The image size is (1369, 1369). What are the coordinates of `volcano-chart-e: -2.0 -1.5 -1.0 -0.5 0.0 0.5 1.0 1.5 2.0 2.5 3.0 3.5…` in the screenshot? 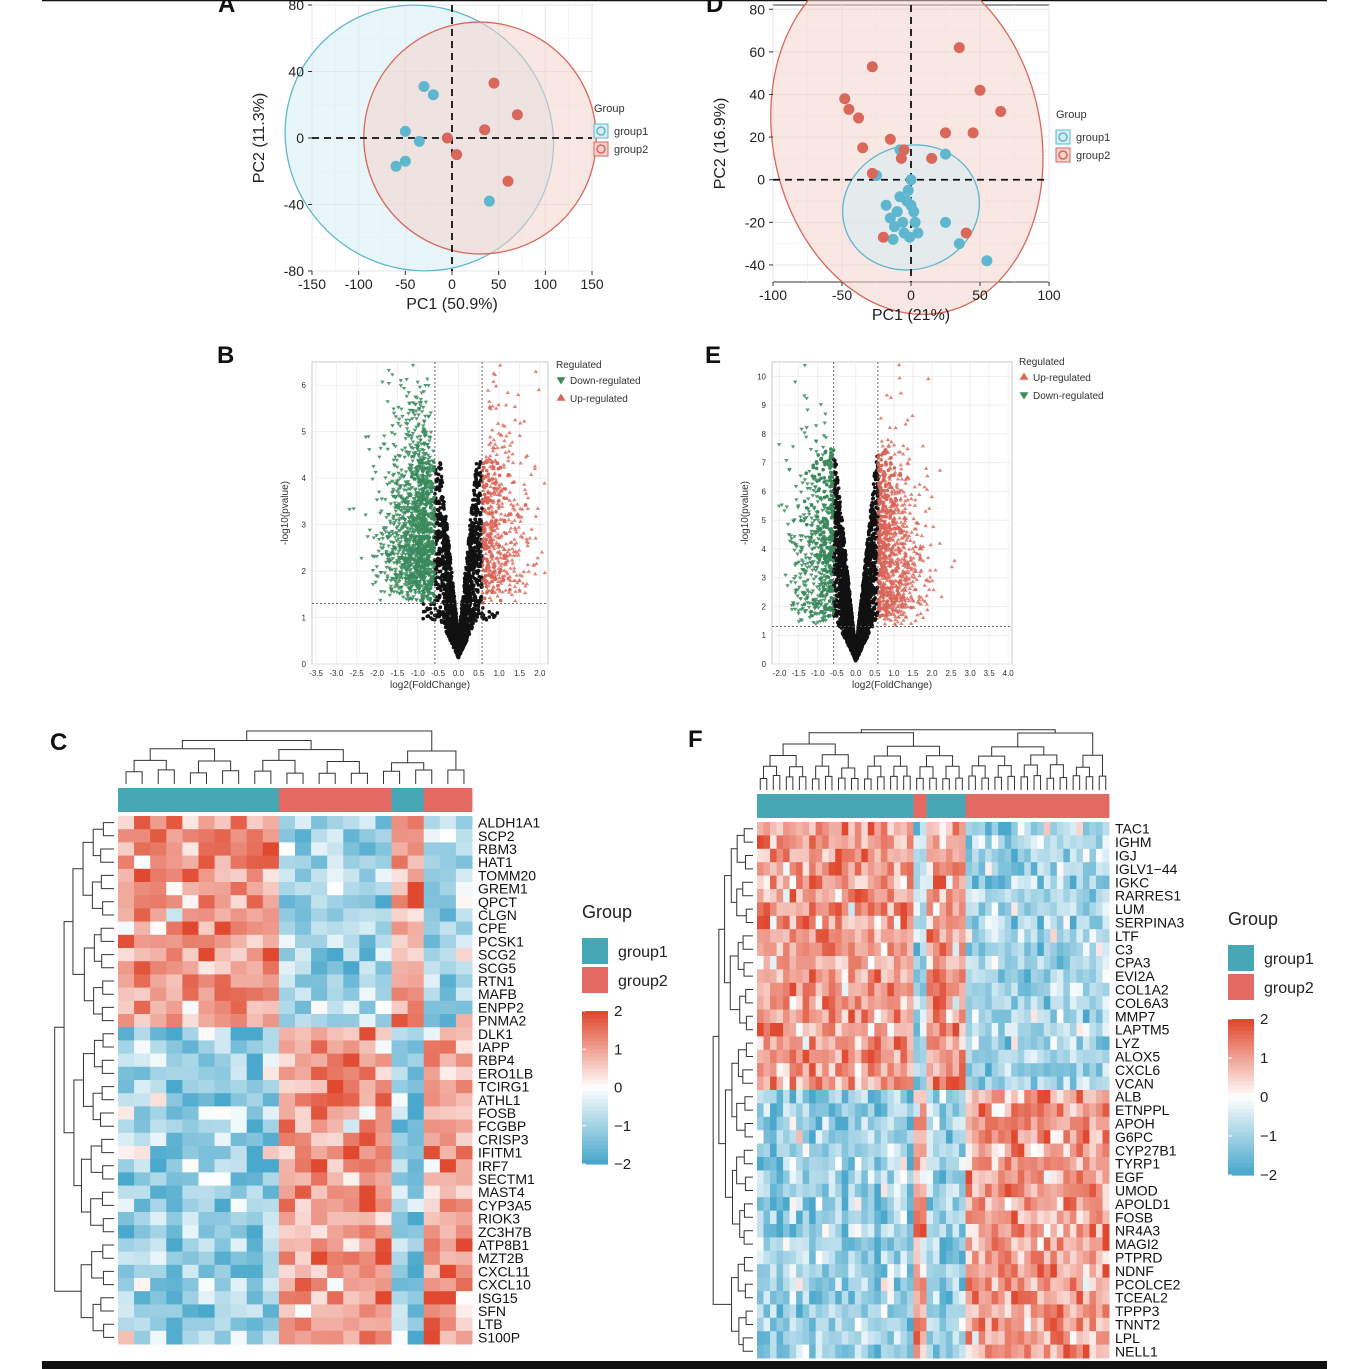 It's located at (922, 524).